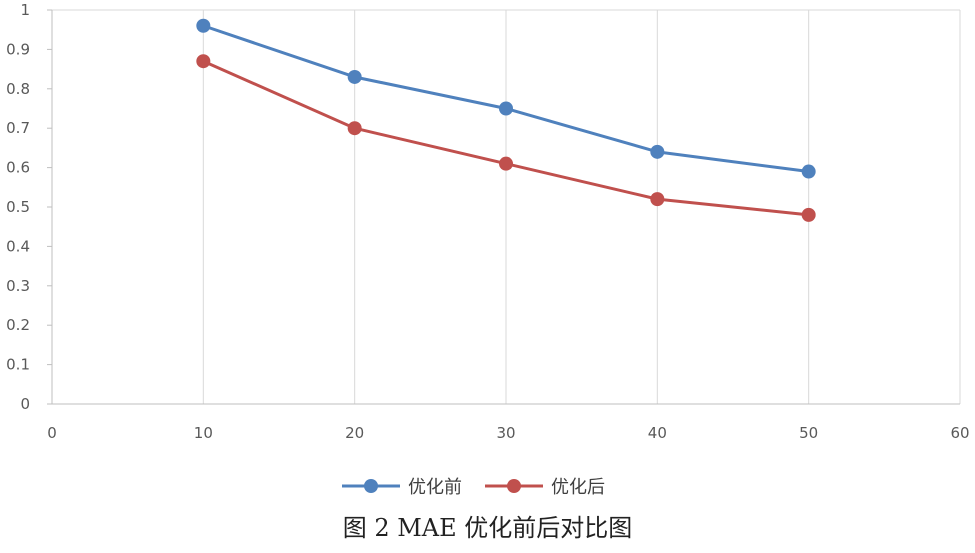 This screenshot has height=553, width=975. I want to click on y-tick-label: 1, so click(25, 10).